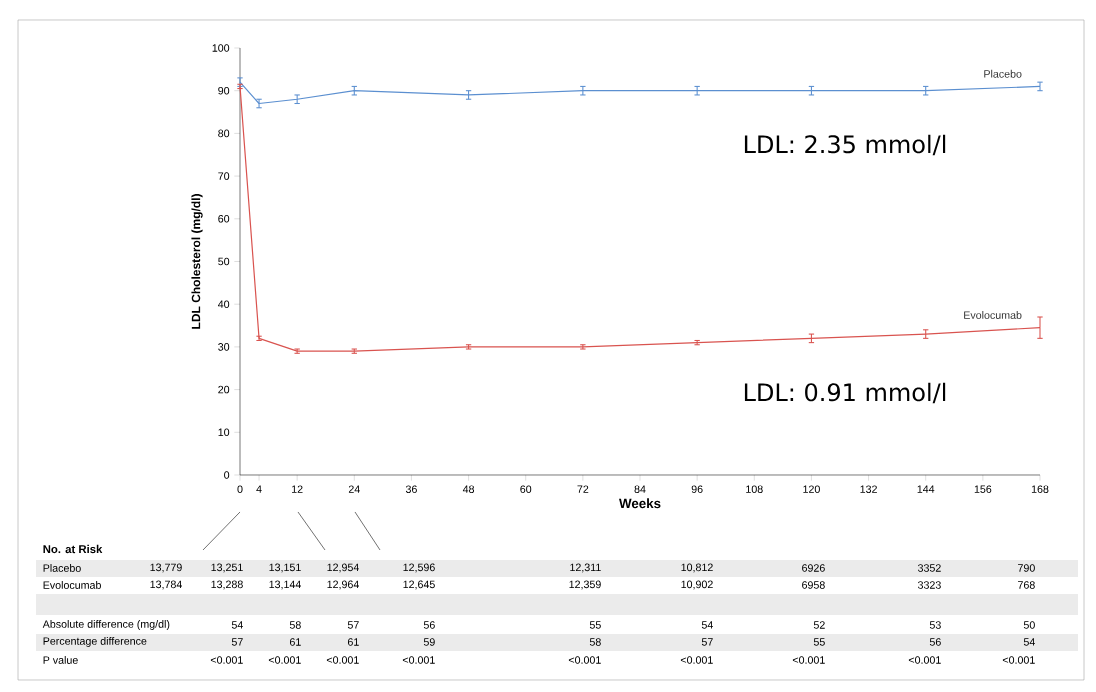  I want to click on text: 52, so click(819, 625).